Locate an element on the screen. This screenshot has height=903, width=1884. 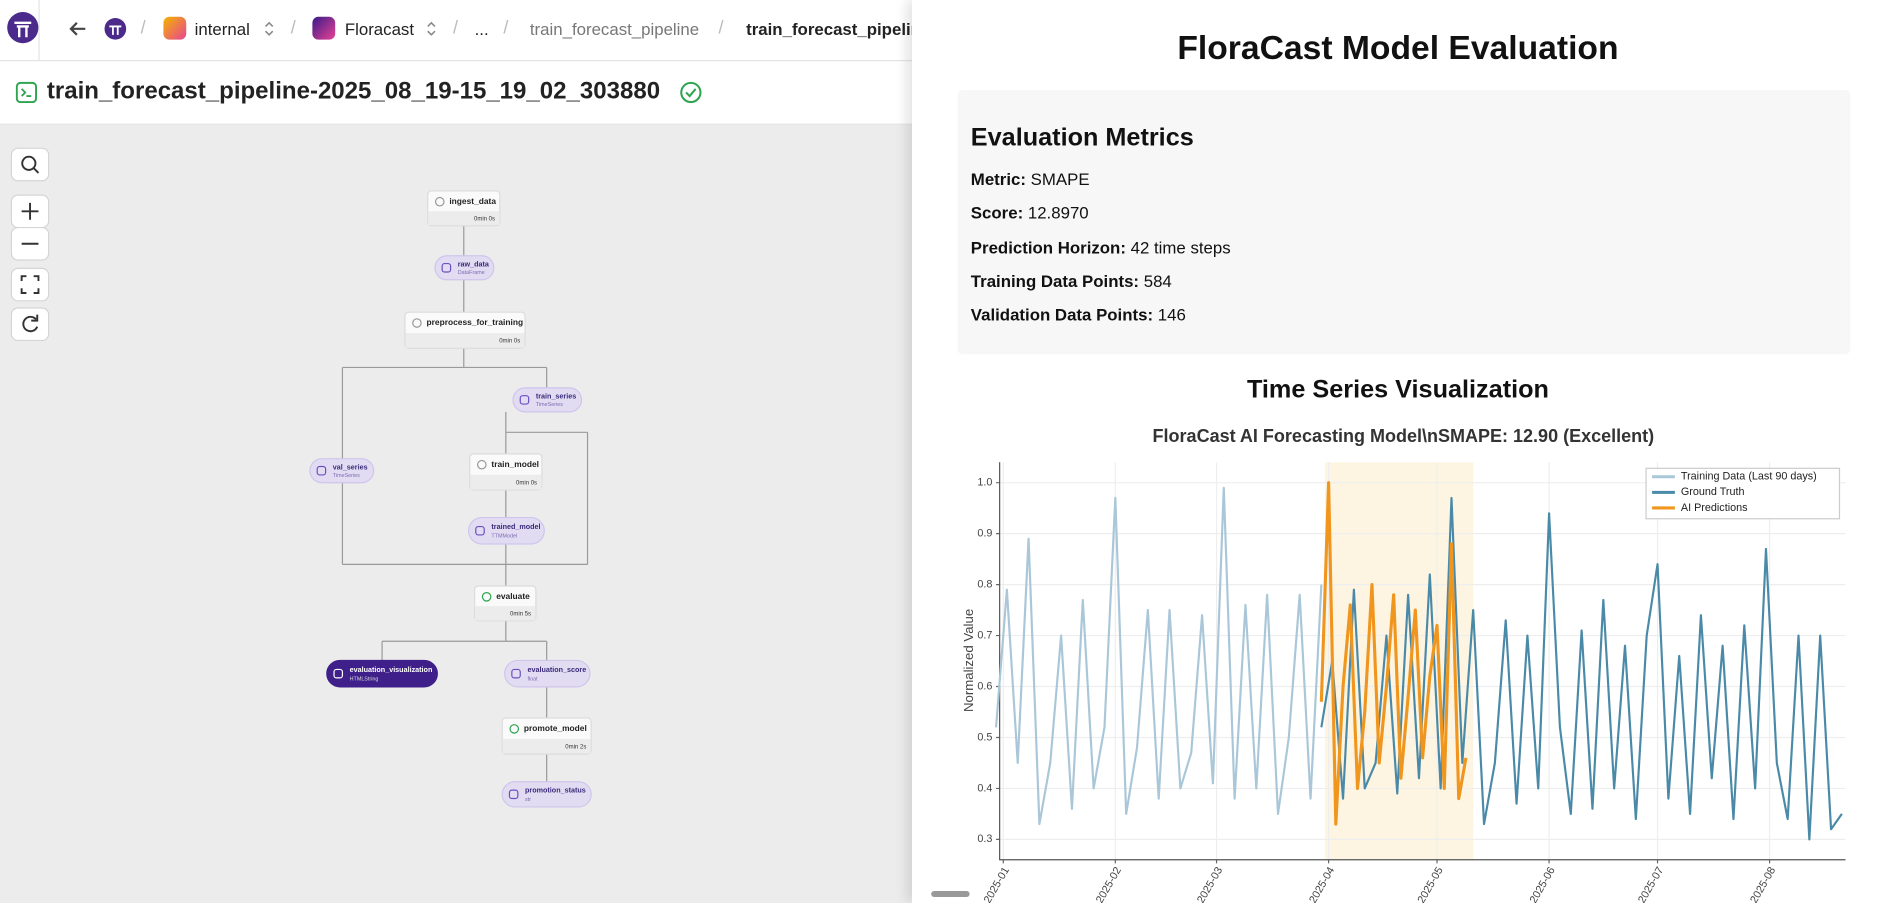
node-detail: HTMLString is located at coordinates (364, 679).